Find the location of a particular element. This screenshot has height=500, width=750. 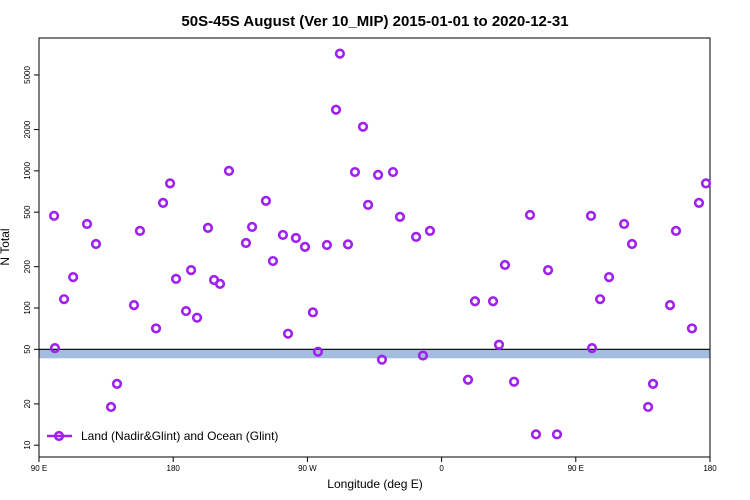

y-tick-label: 50 is located at coordinates (27, 348).